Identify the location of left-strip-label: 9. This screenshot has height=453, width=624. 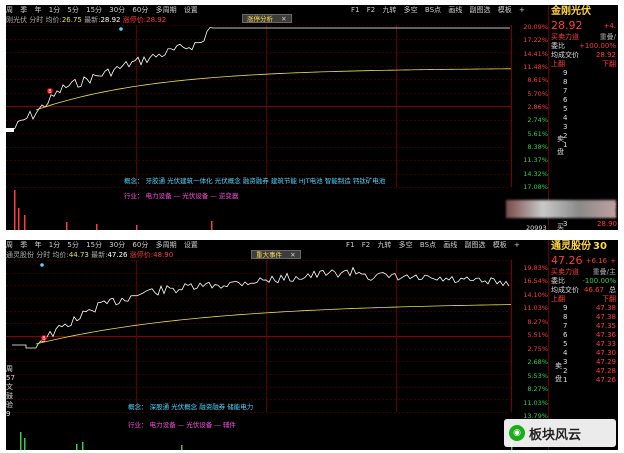
(8, 414).